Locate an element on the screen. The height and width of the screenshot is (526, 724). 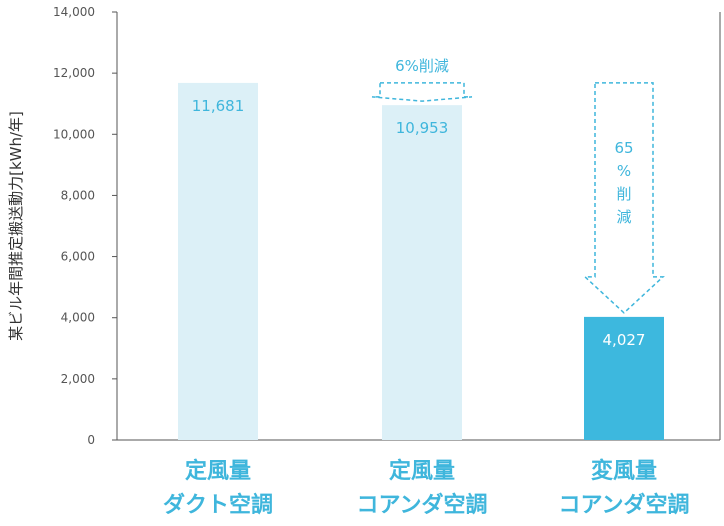
y-tick-label: 0 is located at coordinates (91, 440).